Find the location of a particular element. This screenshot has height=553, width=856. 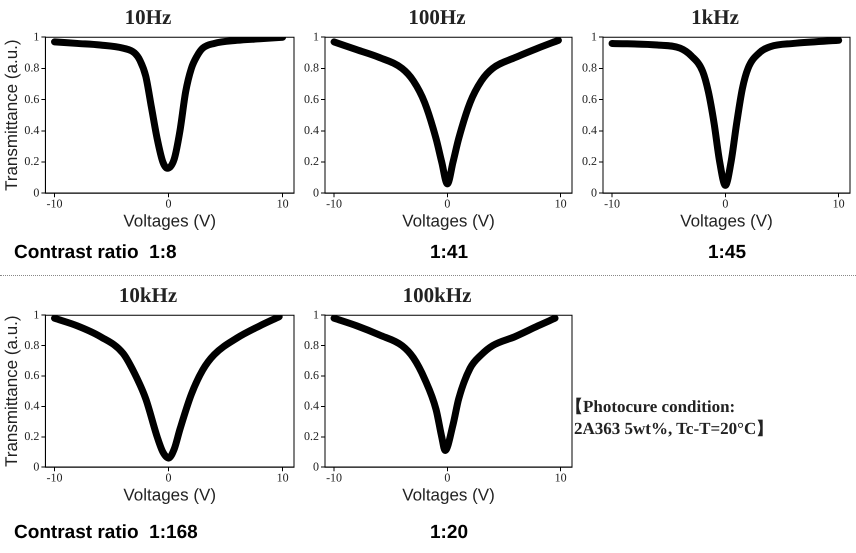

text: 1:45 is located at coordinates (727, 253).